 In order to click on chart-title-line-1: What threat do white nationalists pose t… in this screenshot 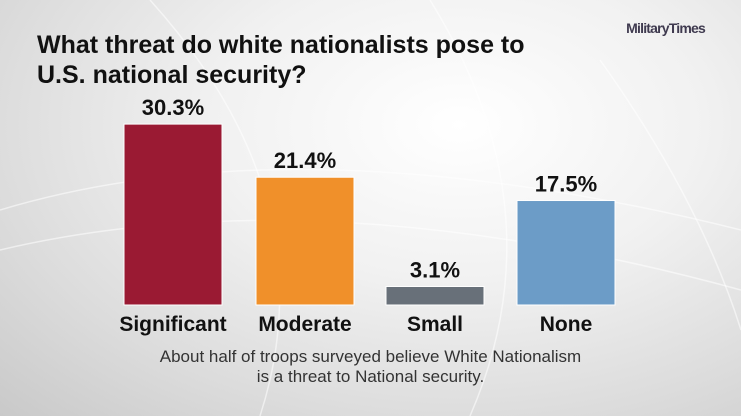, I will do `click(281, 45)`.